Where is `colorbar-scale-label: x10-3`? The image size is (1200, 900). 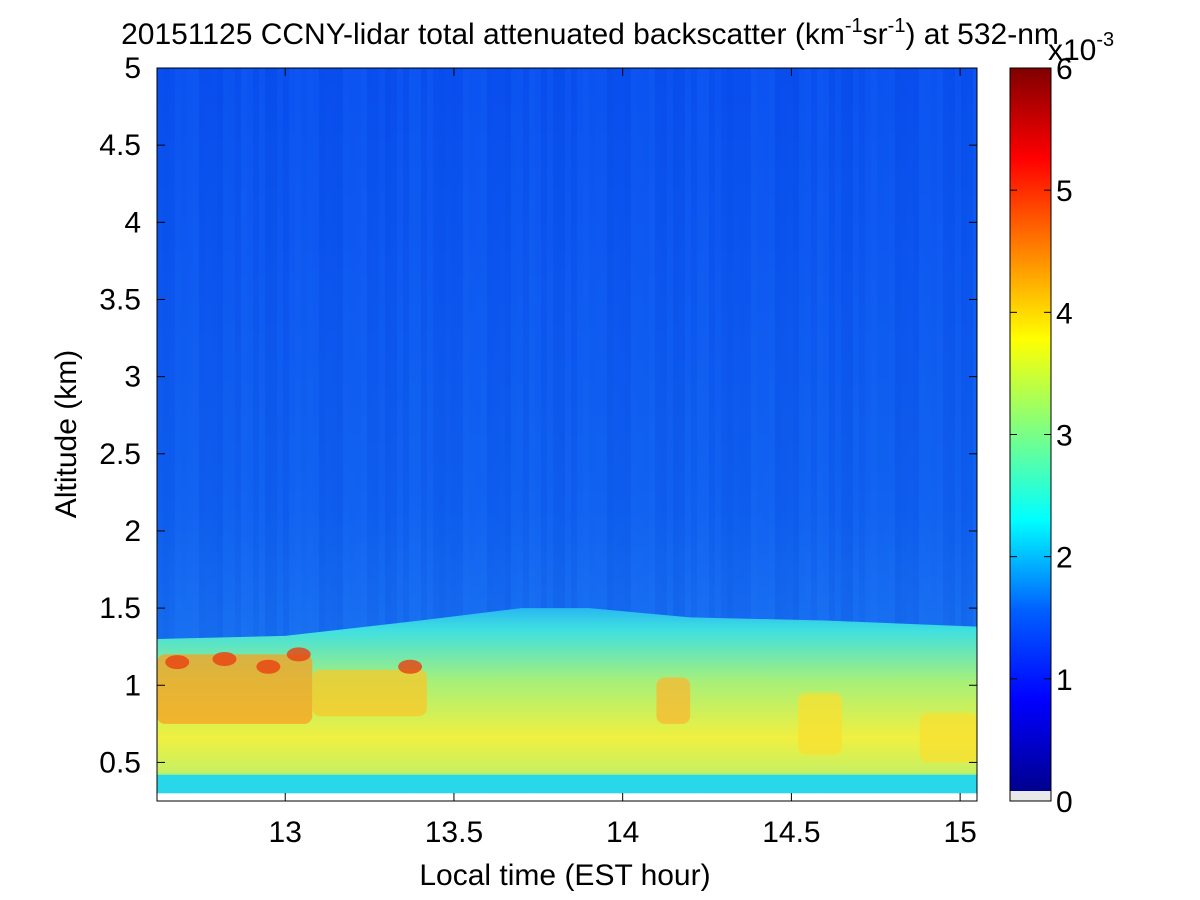
colorbar-scale-label: x10-3 is located at coordinates (1081, 48).